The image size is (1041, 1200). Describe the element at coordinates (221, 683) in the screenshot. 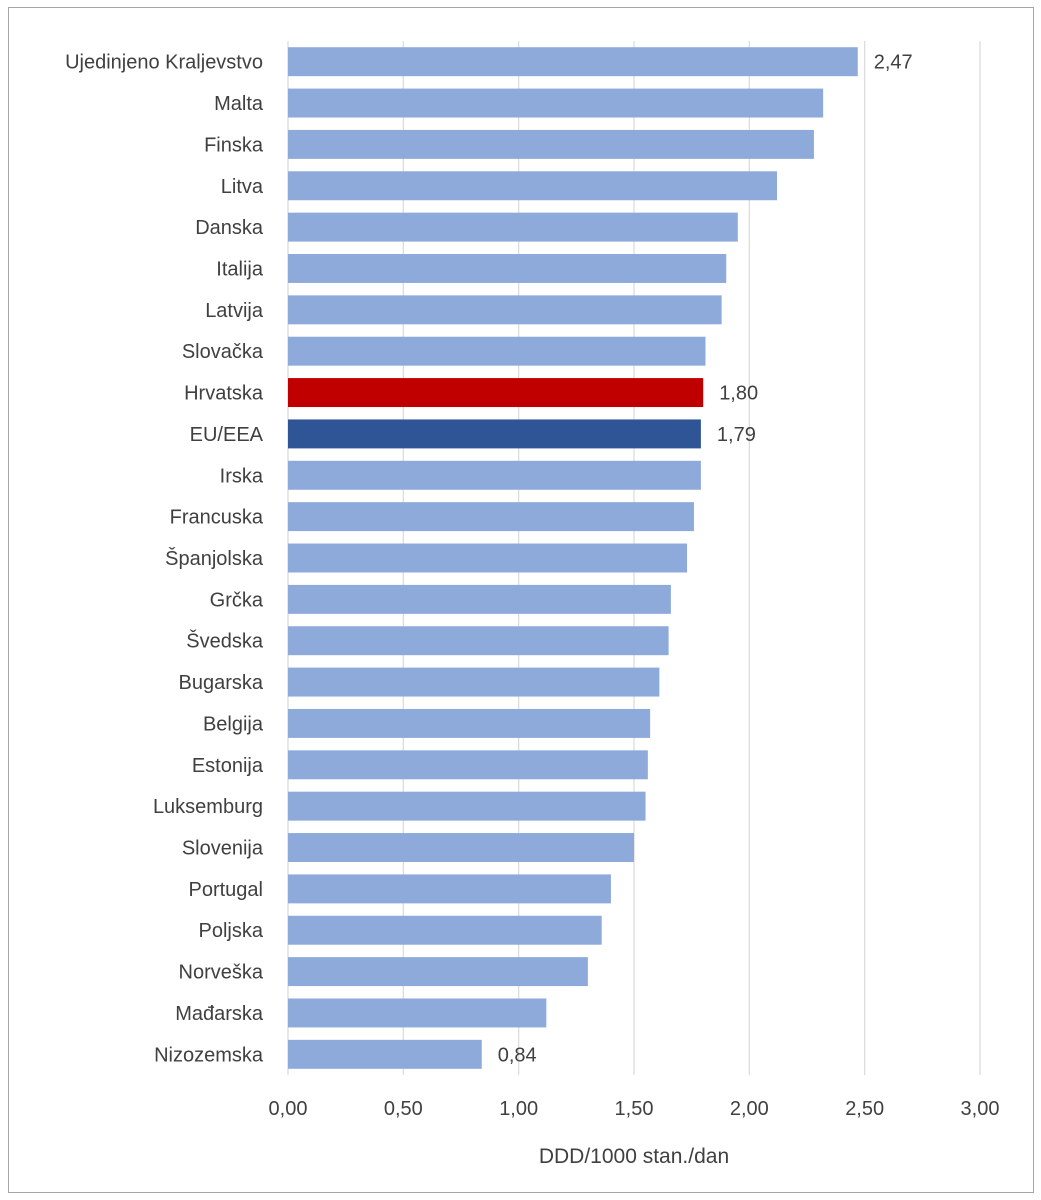

I see `category-label: Bugarska` at that location.